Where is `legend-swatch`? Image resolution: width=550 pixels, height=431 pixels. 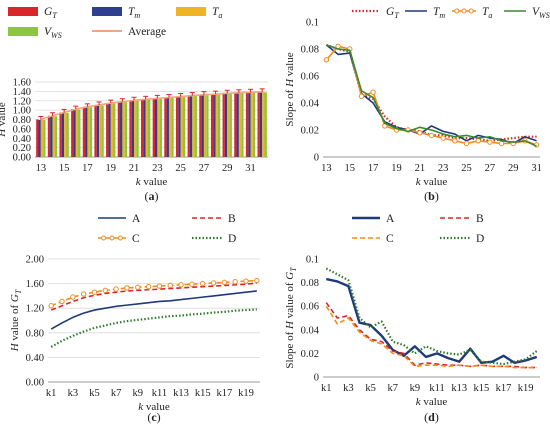
legend-swatch is located at coordinates (23, 31).